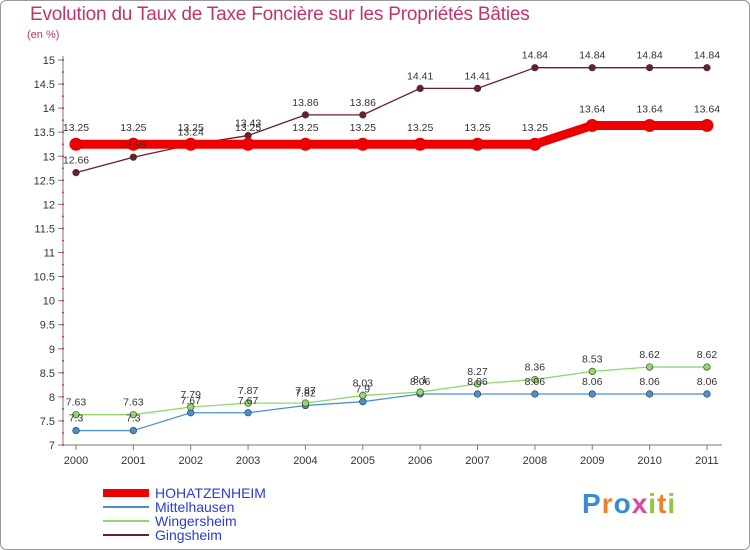  What do you see at coordinates (420, 461) in the screenshot?
I see `x-tick-label: 2006` at bounding box center [420, 461].